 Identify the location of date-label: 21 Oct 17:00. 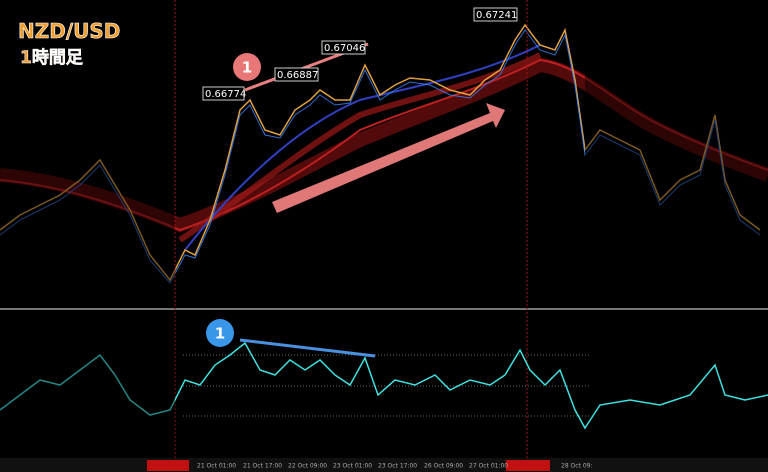
(262, 466).